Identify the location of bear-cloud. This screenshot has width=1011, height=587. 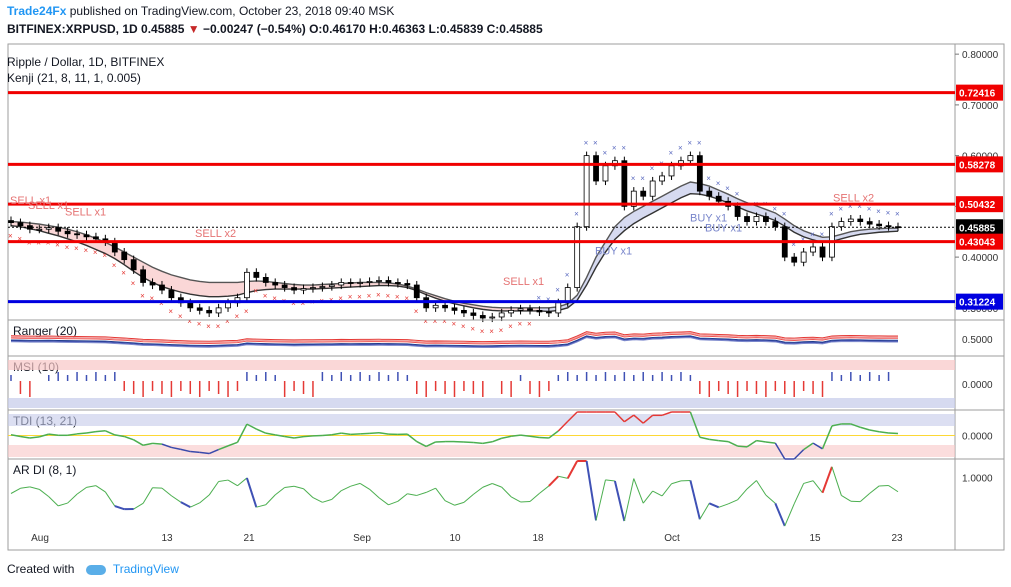
(275, 266).